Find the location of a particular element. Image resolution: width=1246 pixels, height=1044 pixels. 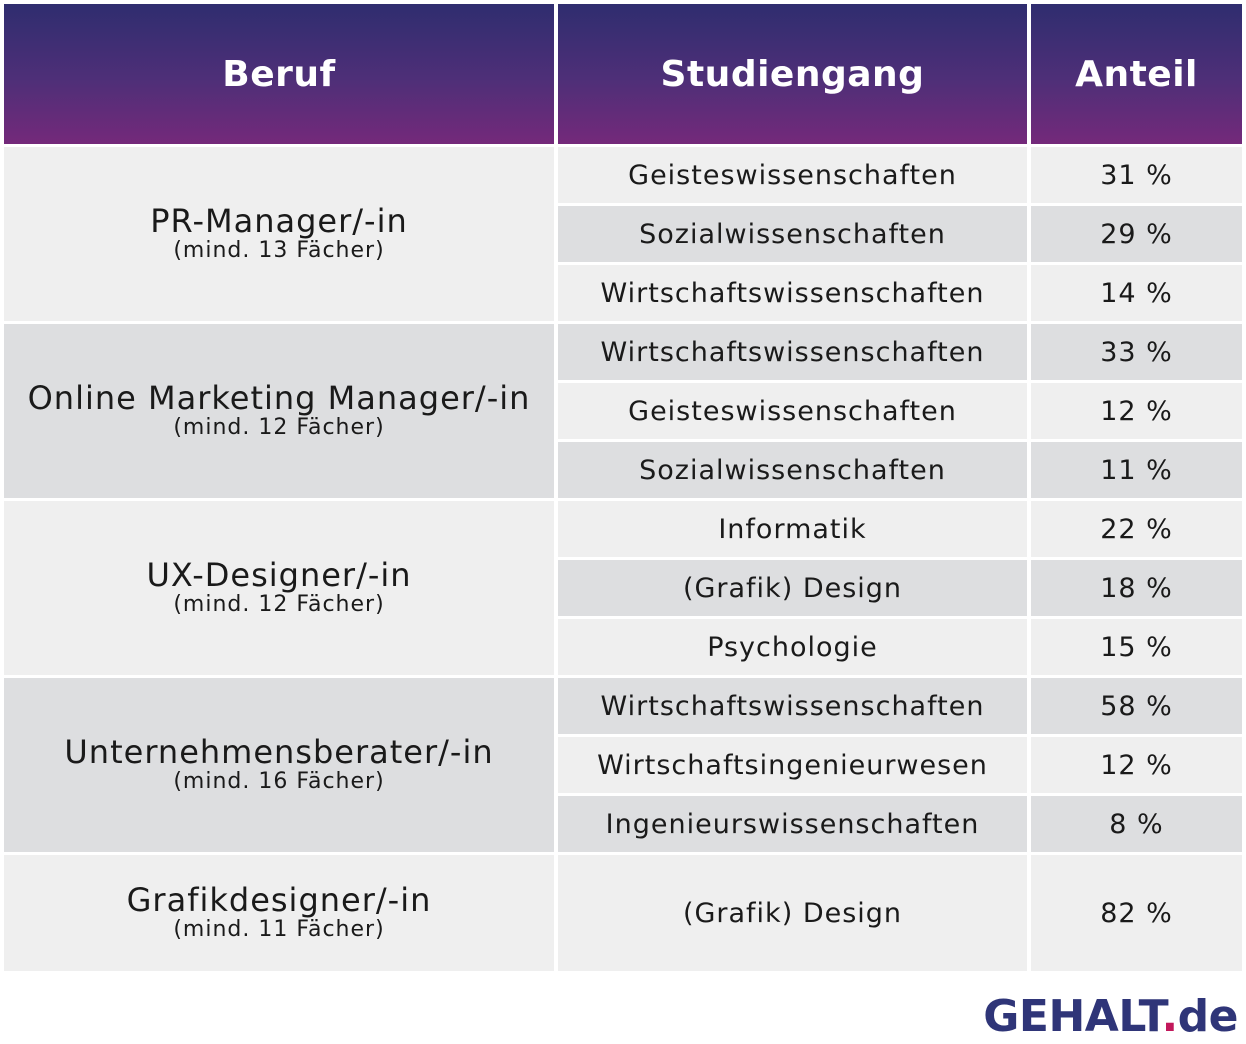

group-grafikdesigner: Grafikdesigner/-in (mind. 11 Fächer) is located at coordinates (279, 913).